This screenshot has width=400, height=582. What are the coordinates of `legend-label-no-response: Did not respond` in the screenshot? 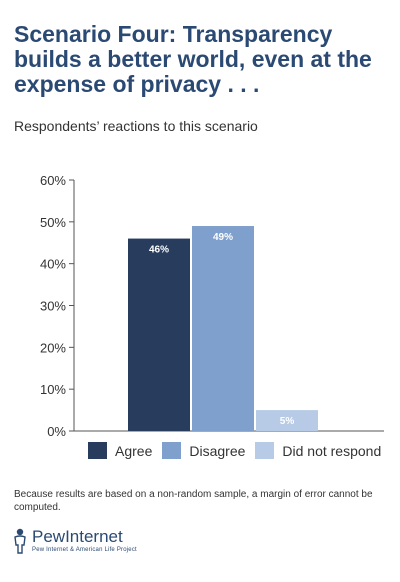 It's located at (332, 450).